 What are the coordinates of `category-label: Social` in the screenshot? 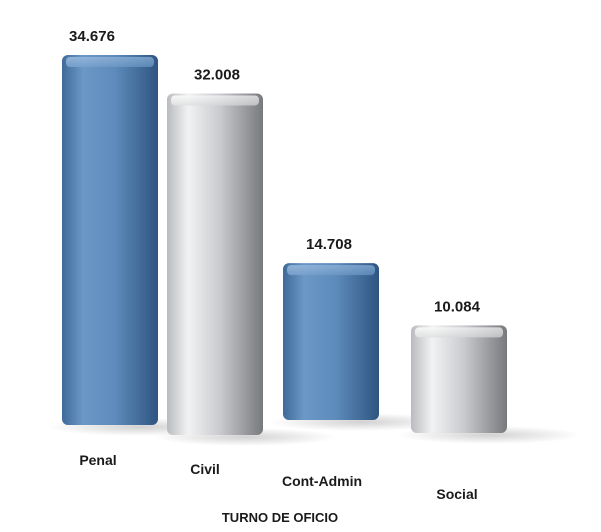 It's located at (456, 494).